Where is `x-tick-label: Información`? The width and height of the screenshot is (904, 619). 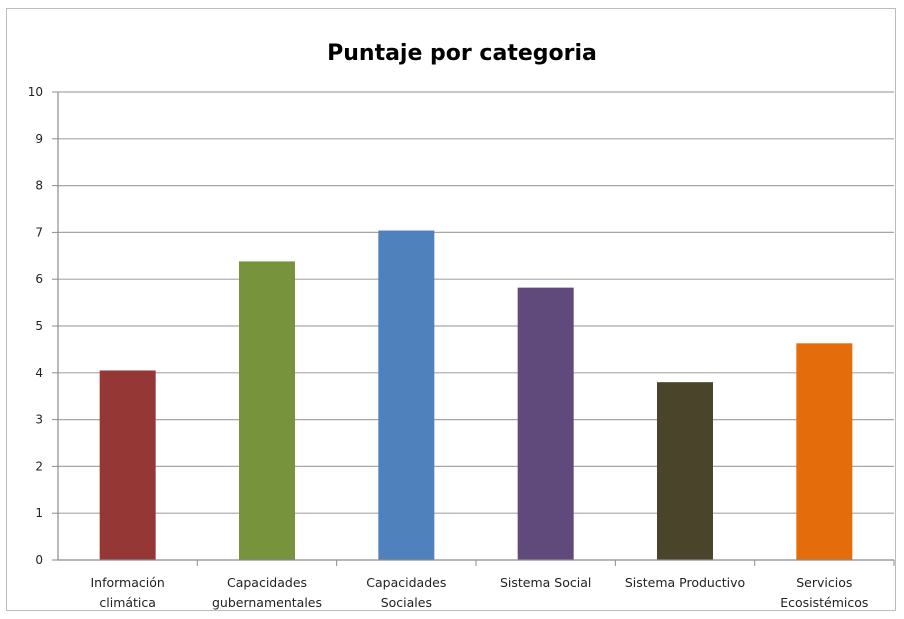
x-tick-label: Información is located at coordinates (127, 582).